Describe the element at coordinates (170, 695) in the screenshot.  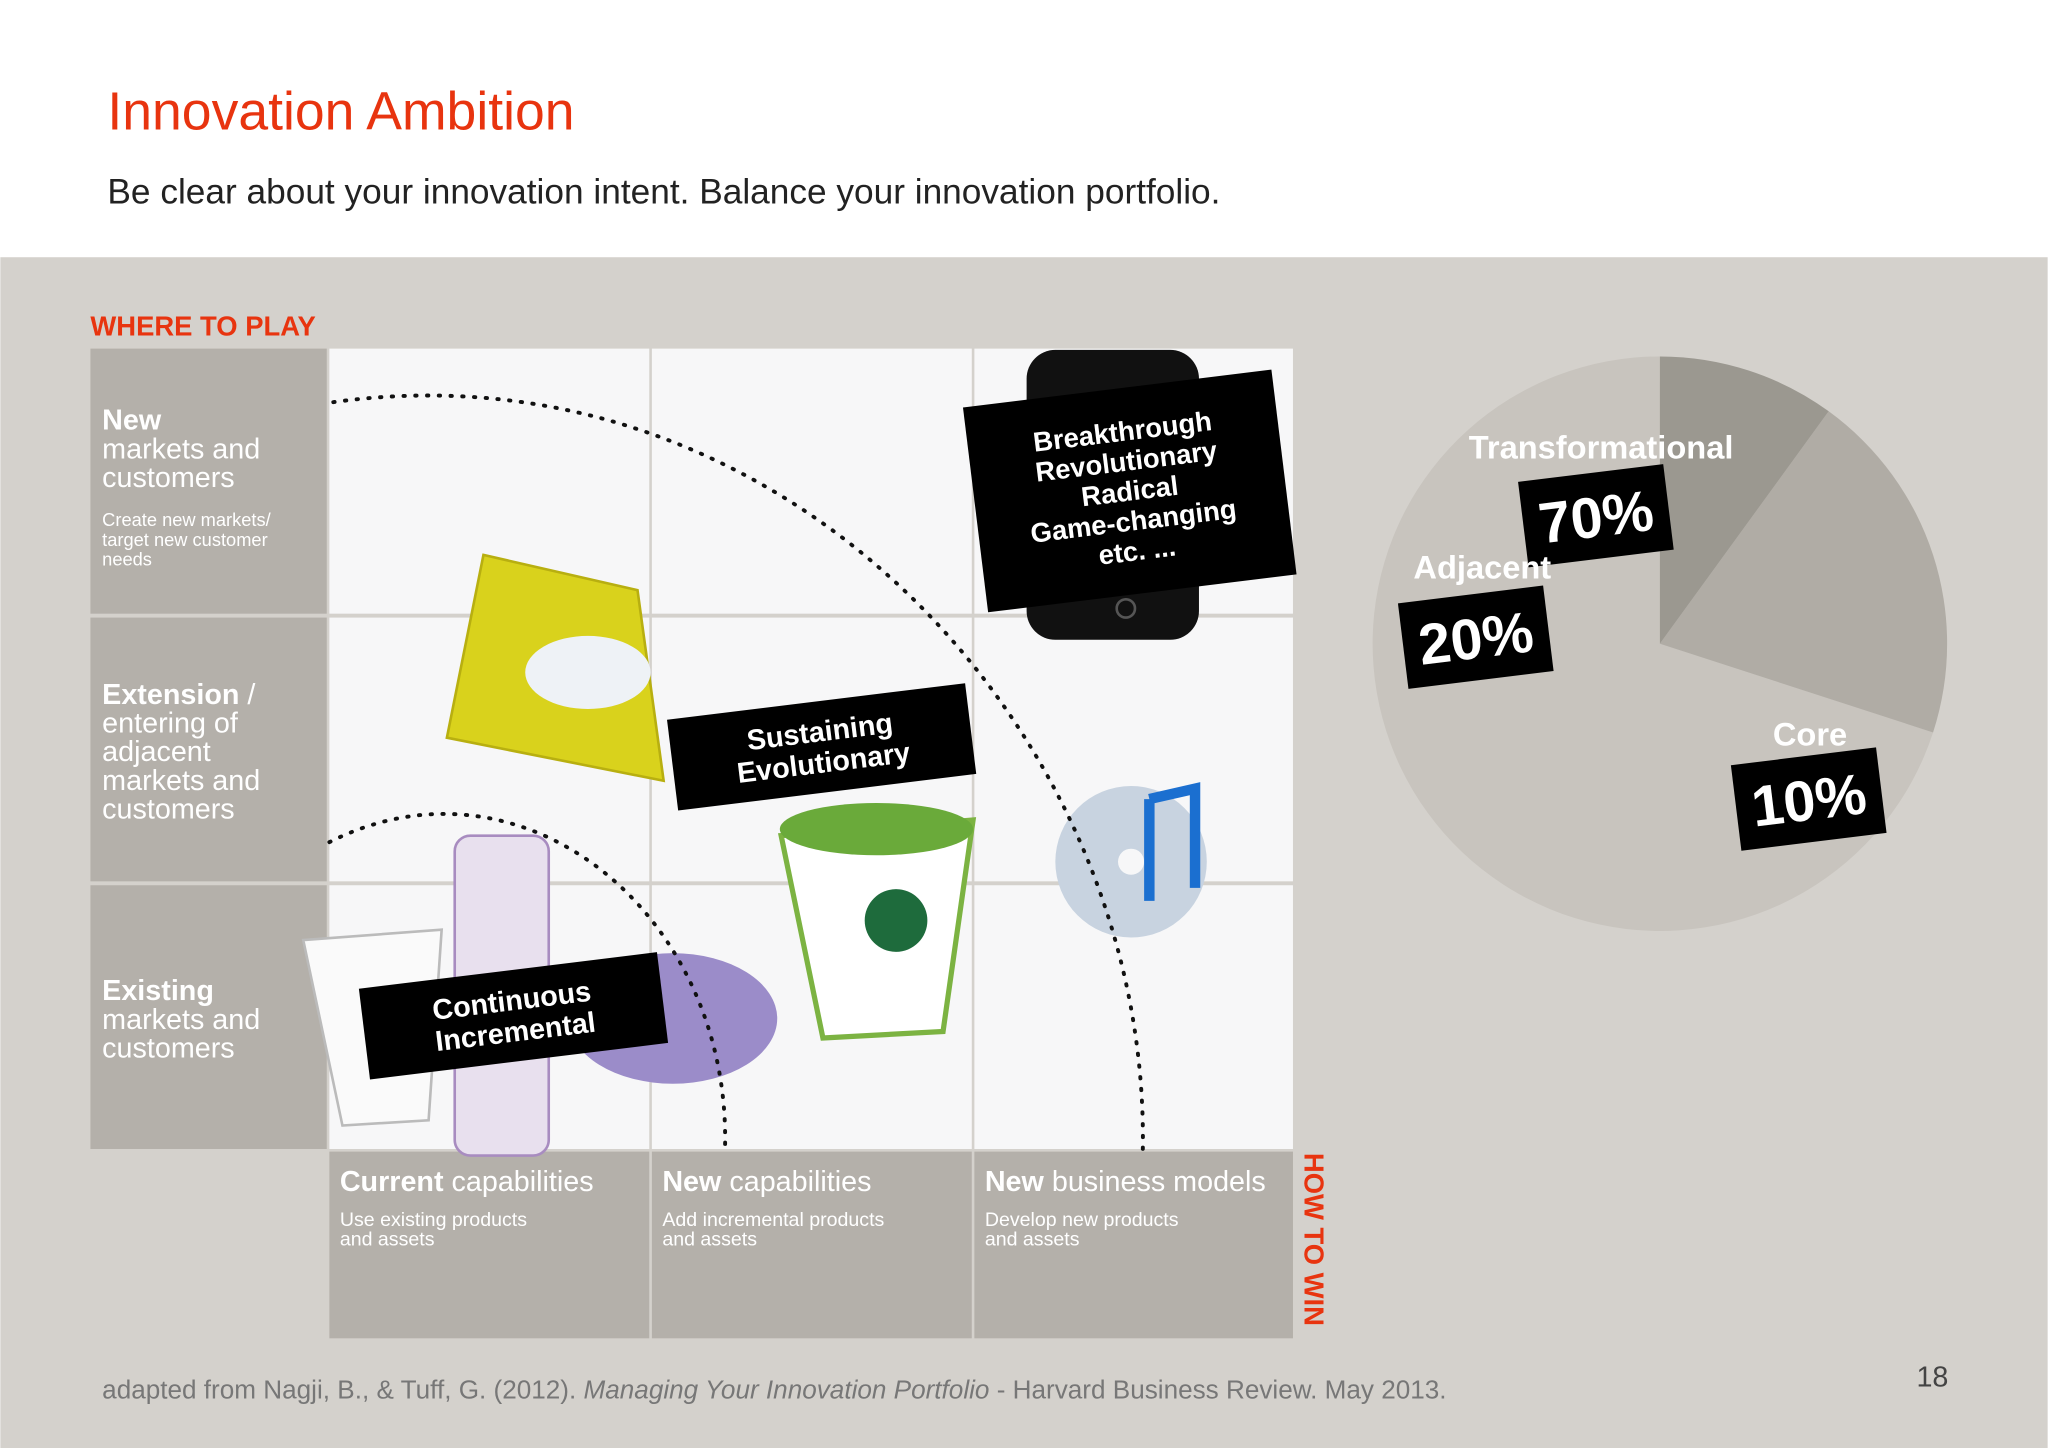
I see `row-label-bold: Extension` at that location.